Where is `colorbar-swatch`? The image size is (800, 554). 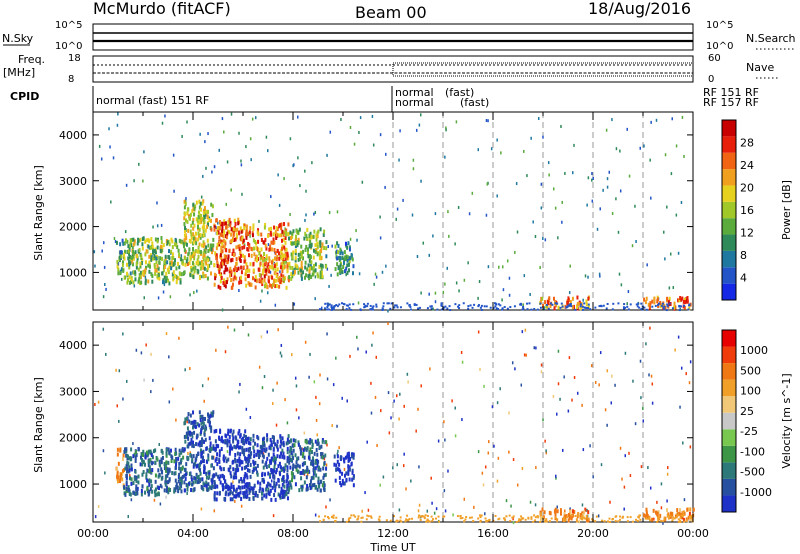
colorbar-swatch is located at coordinates (729, 503).